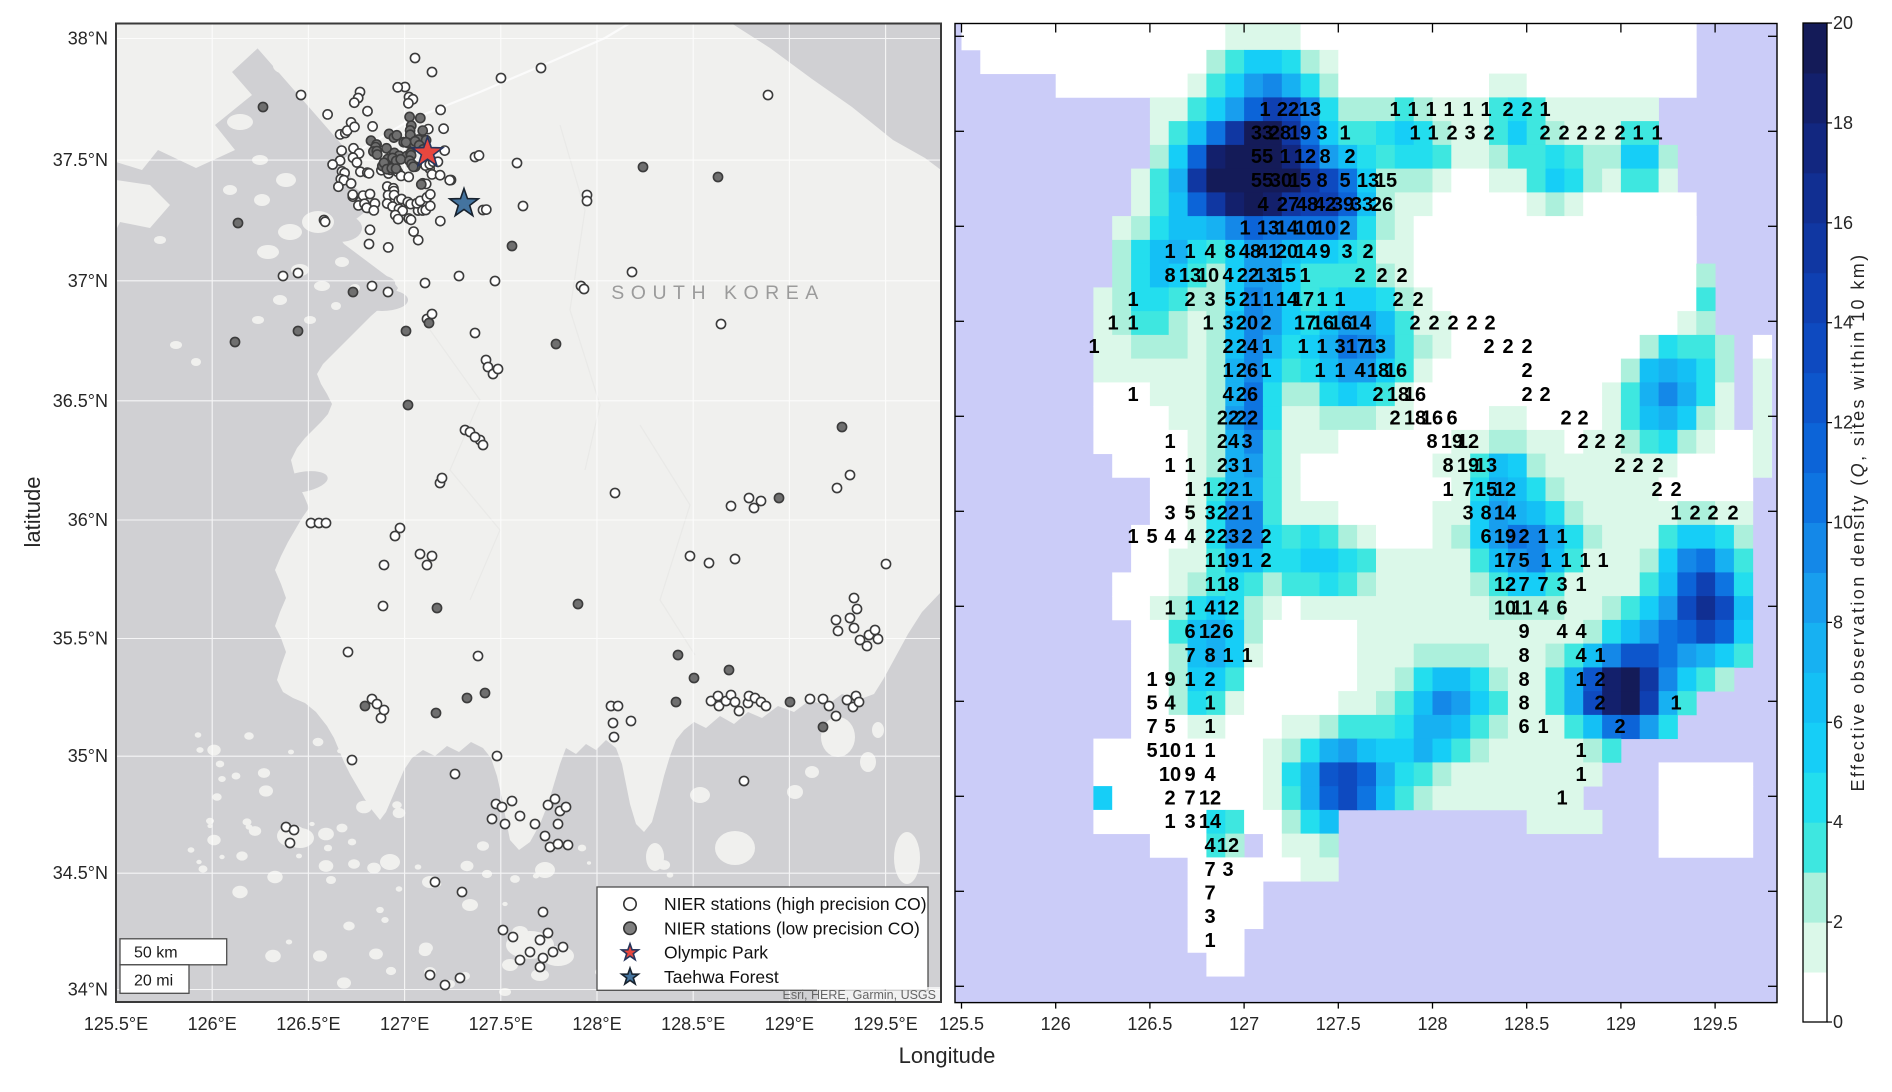  Describe the element at coordinates (1300, 134) in the screenshot. I see `svg-text: 19` at that location.